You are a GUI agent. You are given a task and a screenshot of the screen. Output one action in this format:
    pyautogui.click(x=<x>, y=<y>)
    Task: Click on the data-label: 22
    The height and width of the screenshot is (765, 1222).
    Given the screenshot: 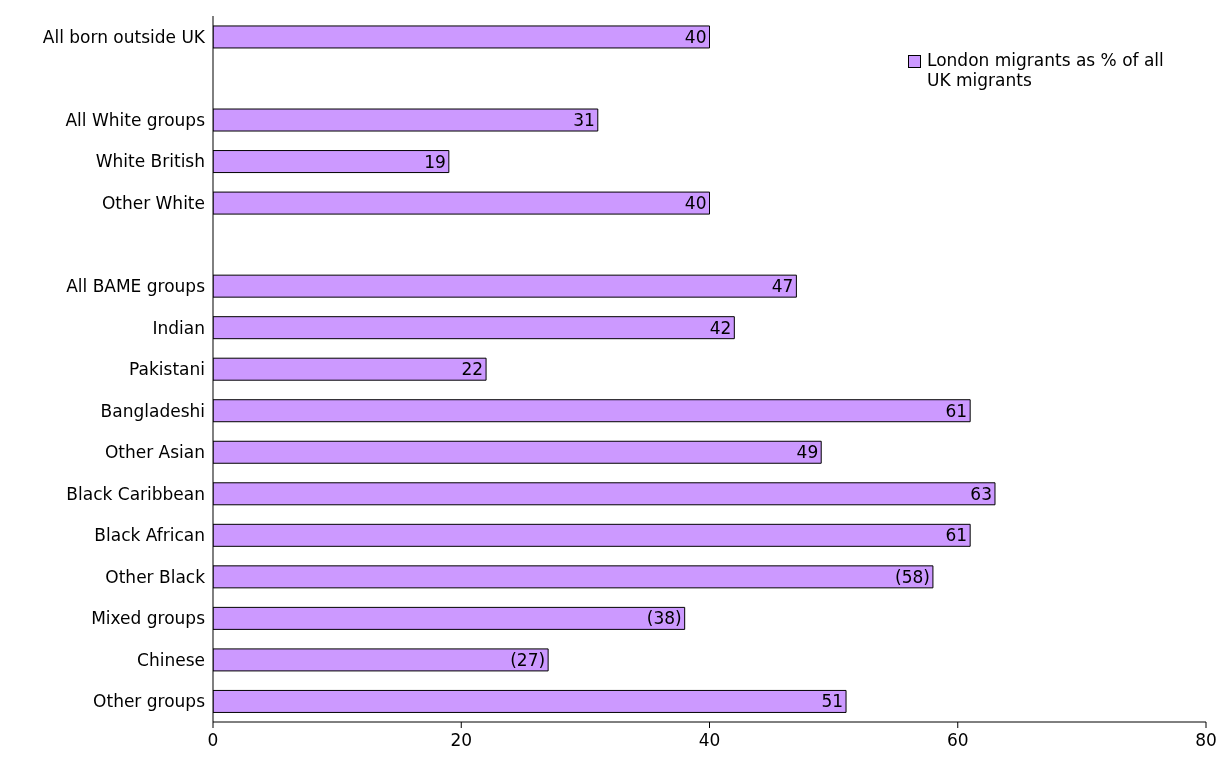 What is the action you would take?
    pyautogui.click(x=472, y=369)
    